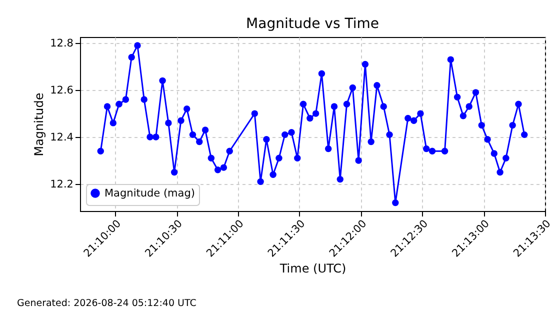 Image resolution: width=560 pixels, height=314 pixels. Describe the element at coordinates (149, 193) in the screenshot. I see `legend-label: Magnitude (mag)` at that location.